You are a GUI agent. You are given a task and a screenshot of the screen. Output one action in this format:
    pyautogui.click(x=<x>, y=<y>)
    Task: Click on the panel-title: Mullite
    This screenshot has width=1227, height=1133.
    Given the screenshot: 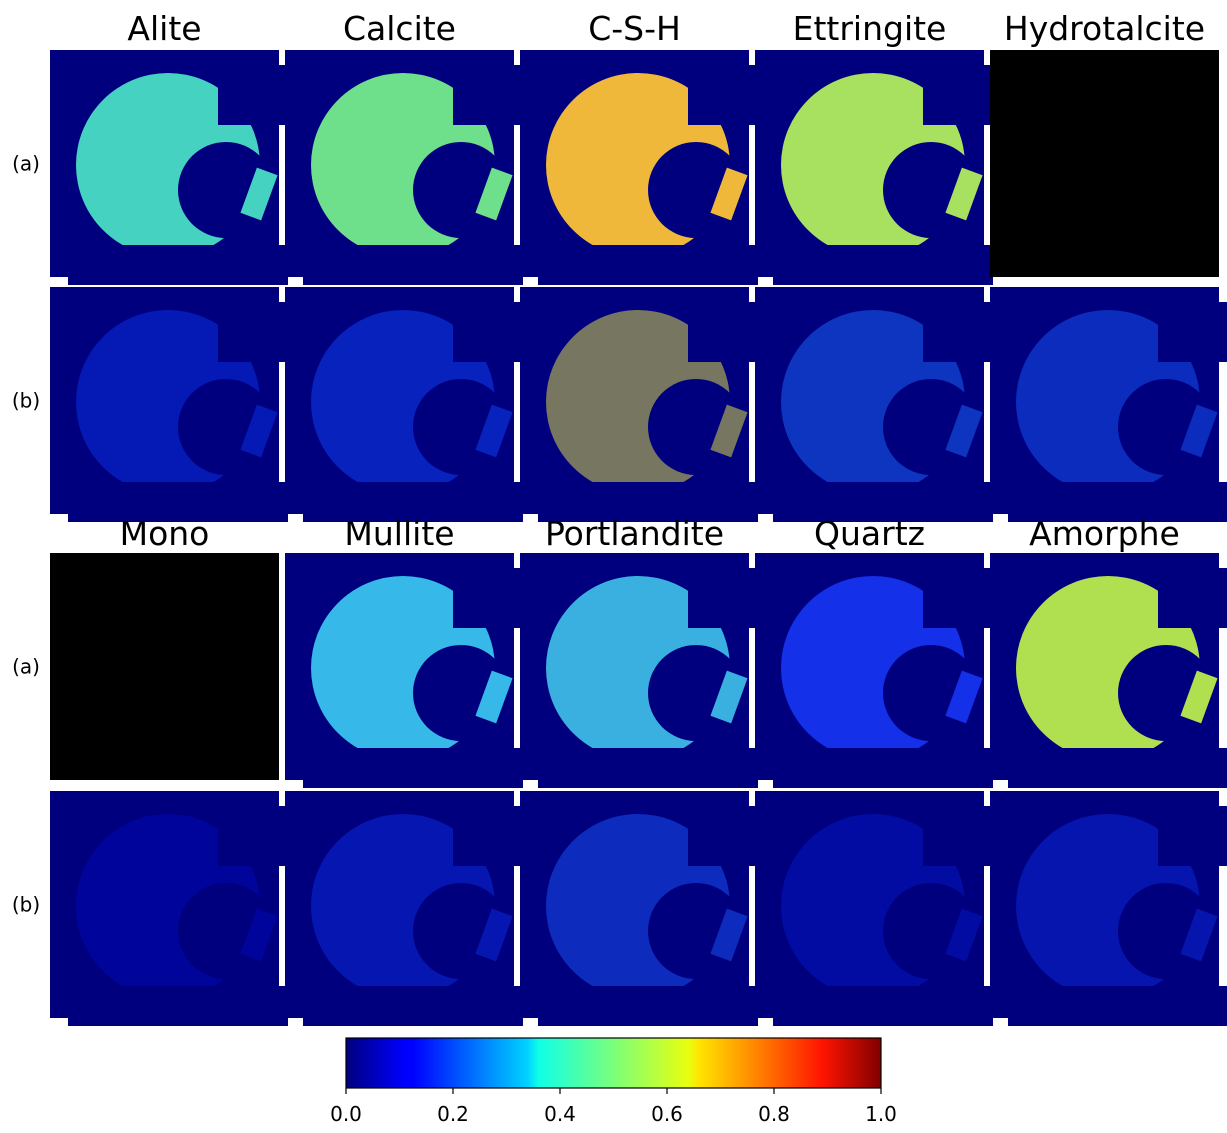 What is the action you would take?
    pyautogui.click(x=399, y=533)
    